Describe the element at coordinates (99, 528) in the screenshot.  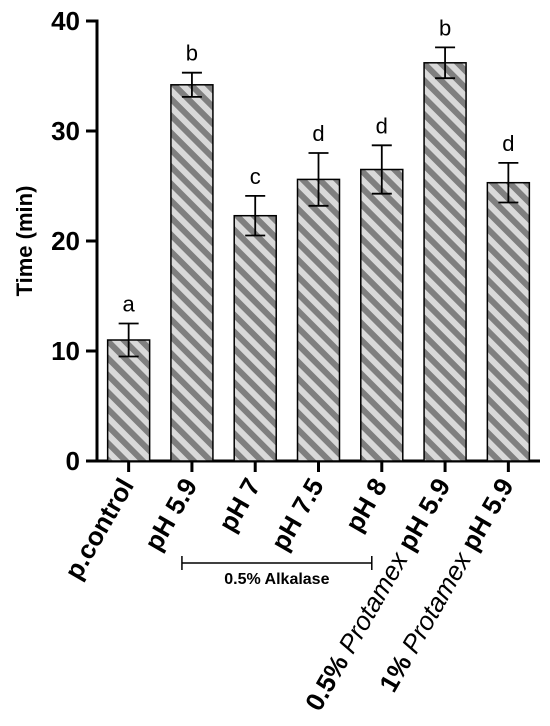
I see `x-tick-label: p.control` at that location.